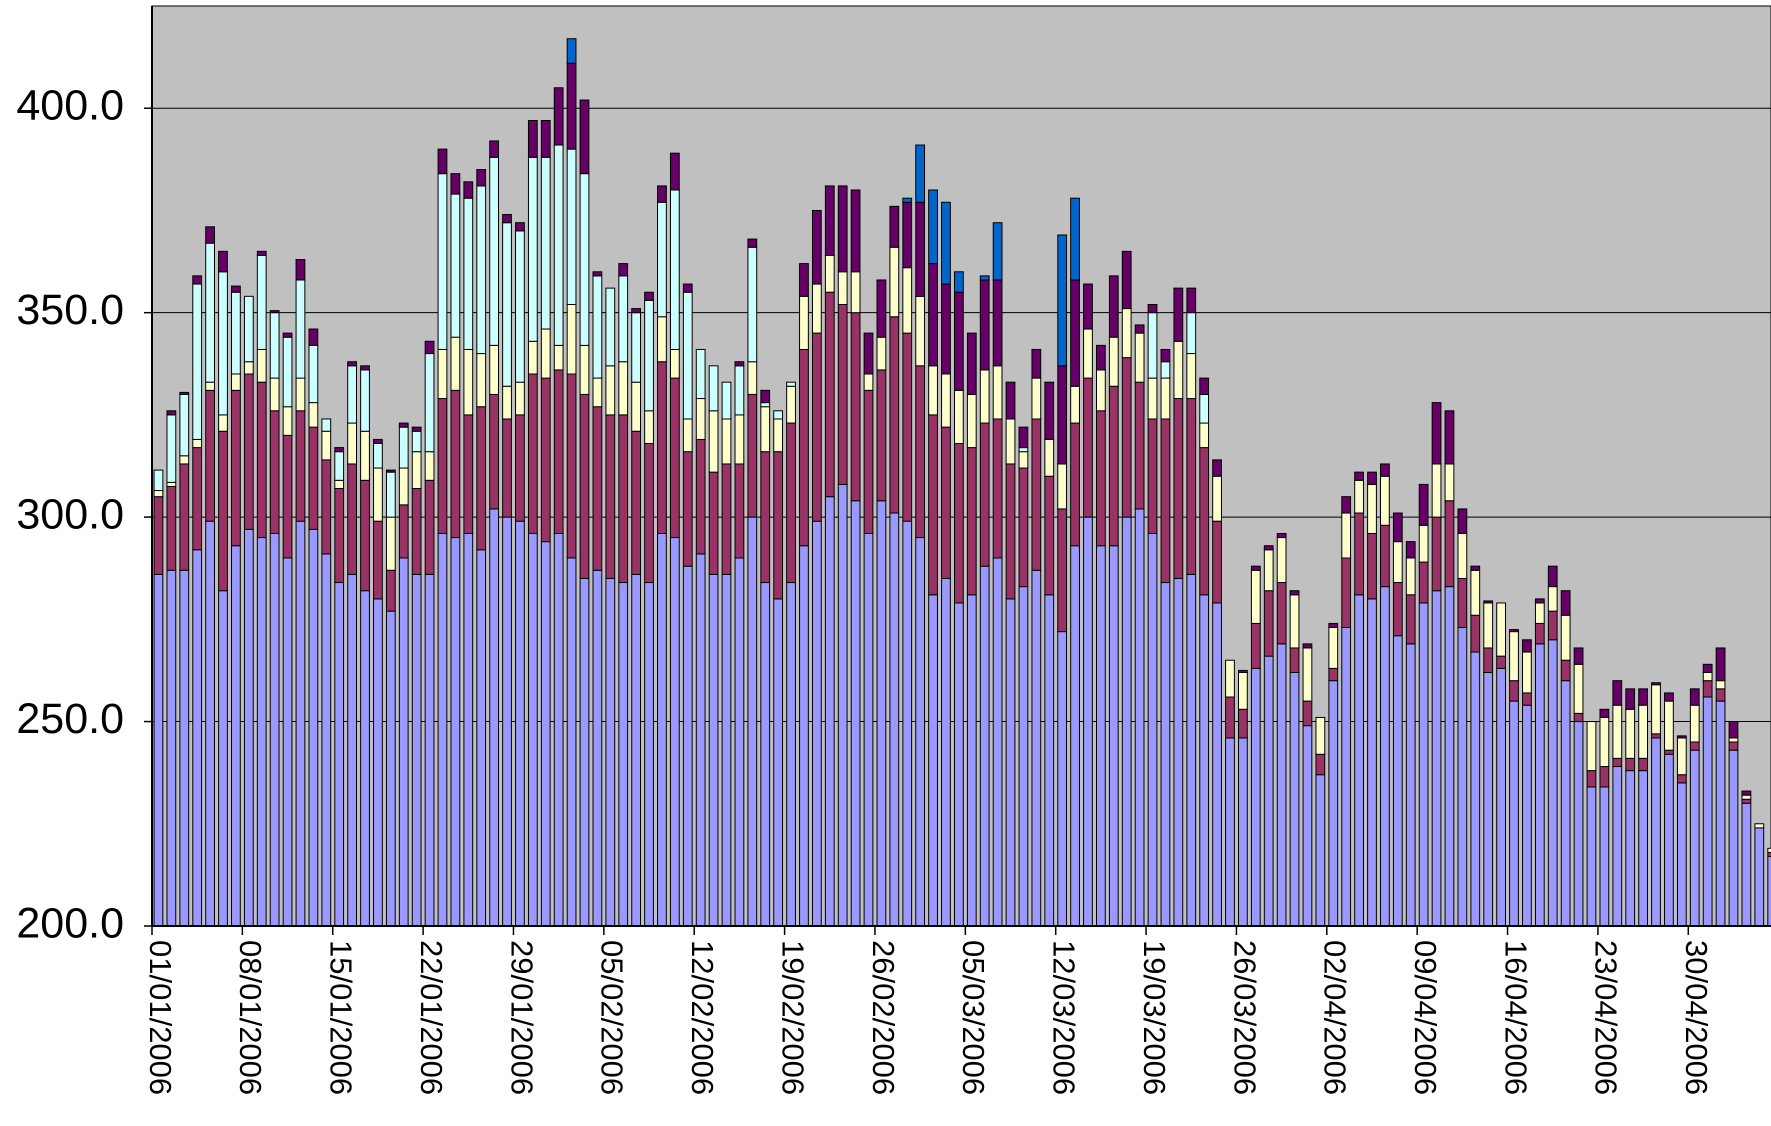  Describe the element at coordinates (1696, 1017) in the screenshot. I see `x-tick-label: 30/04/2006` at that location.